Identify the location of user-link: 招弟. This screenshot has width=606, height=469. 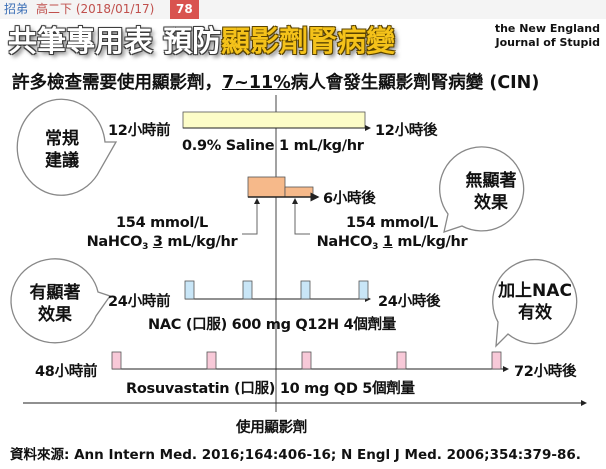
(16, 9).